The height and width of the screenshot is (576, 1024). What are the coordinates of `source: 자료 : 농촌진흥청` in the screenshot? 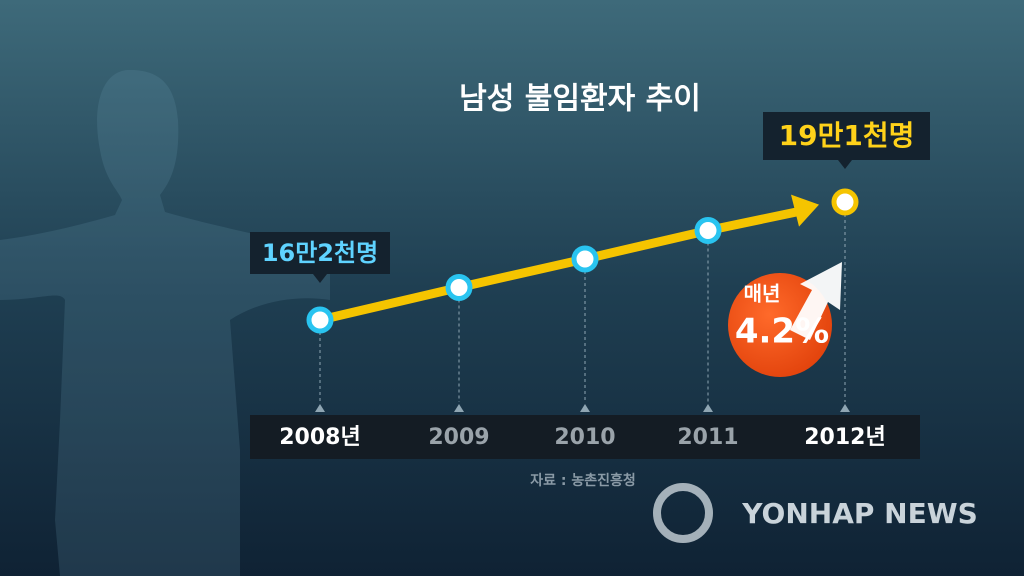 It's located at (583, 480).